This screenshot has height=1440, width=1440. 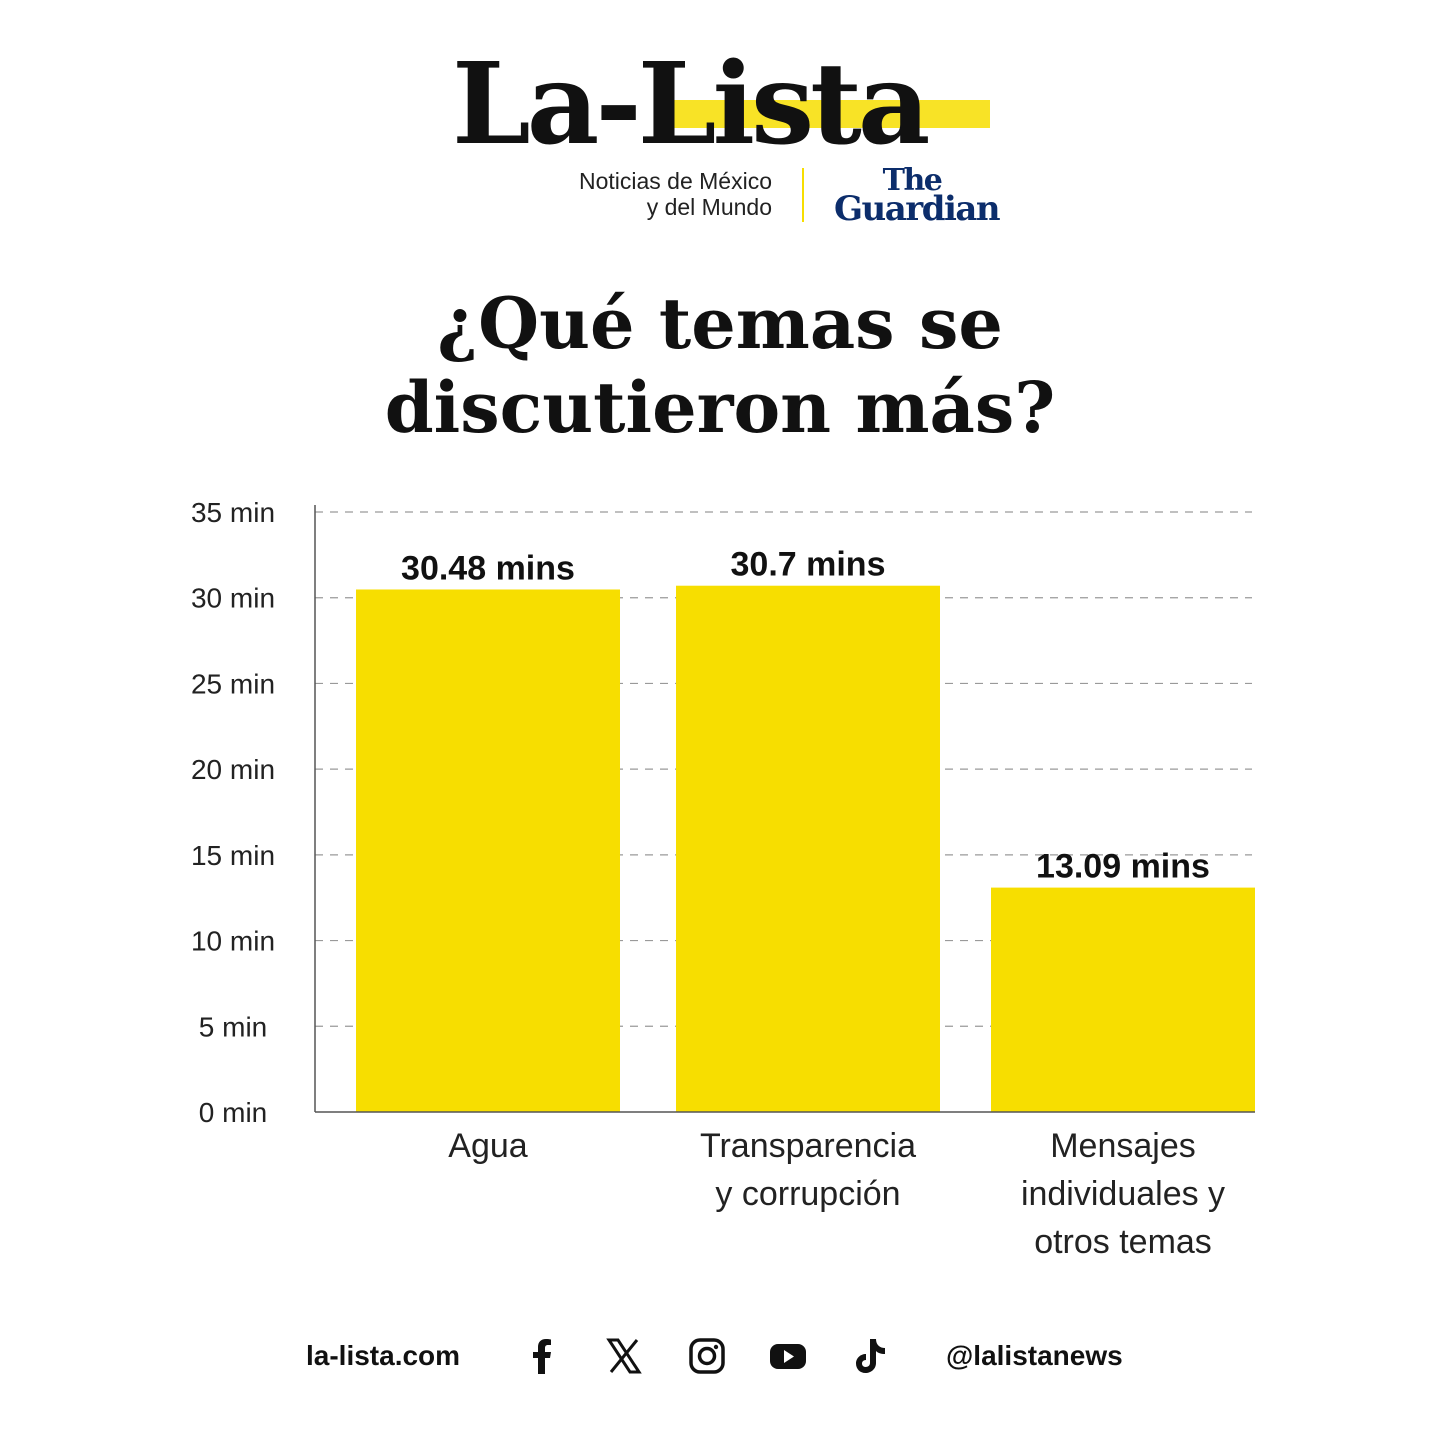 What do you see at coordinates (624, 1356) in the screenshot?
I see `x-icon` at bounding box center [624, 1356].